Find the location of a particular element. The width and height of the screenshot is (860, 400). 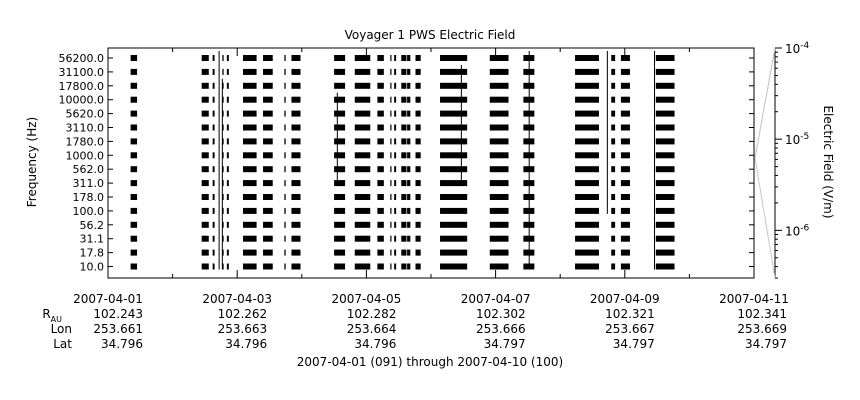

y-tick-label: 10000.0 is located at coordinates (82, 100).